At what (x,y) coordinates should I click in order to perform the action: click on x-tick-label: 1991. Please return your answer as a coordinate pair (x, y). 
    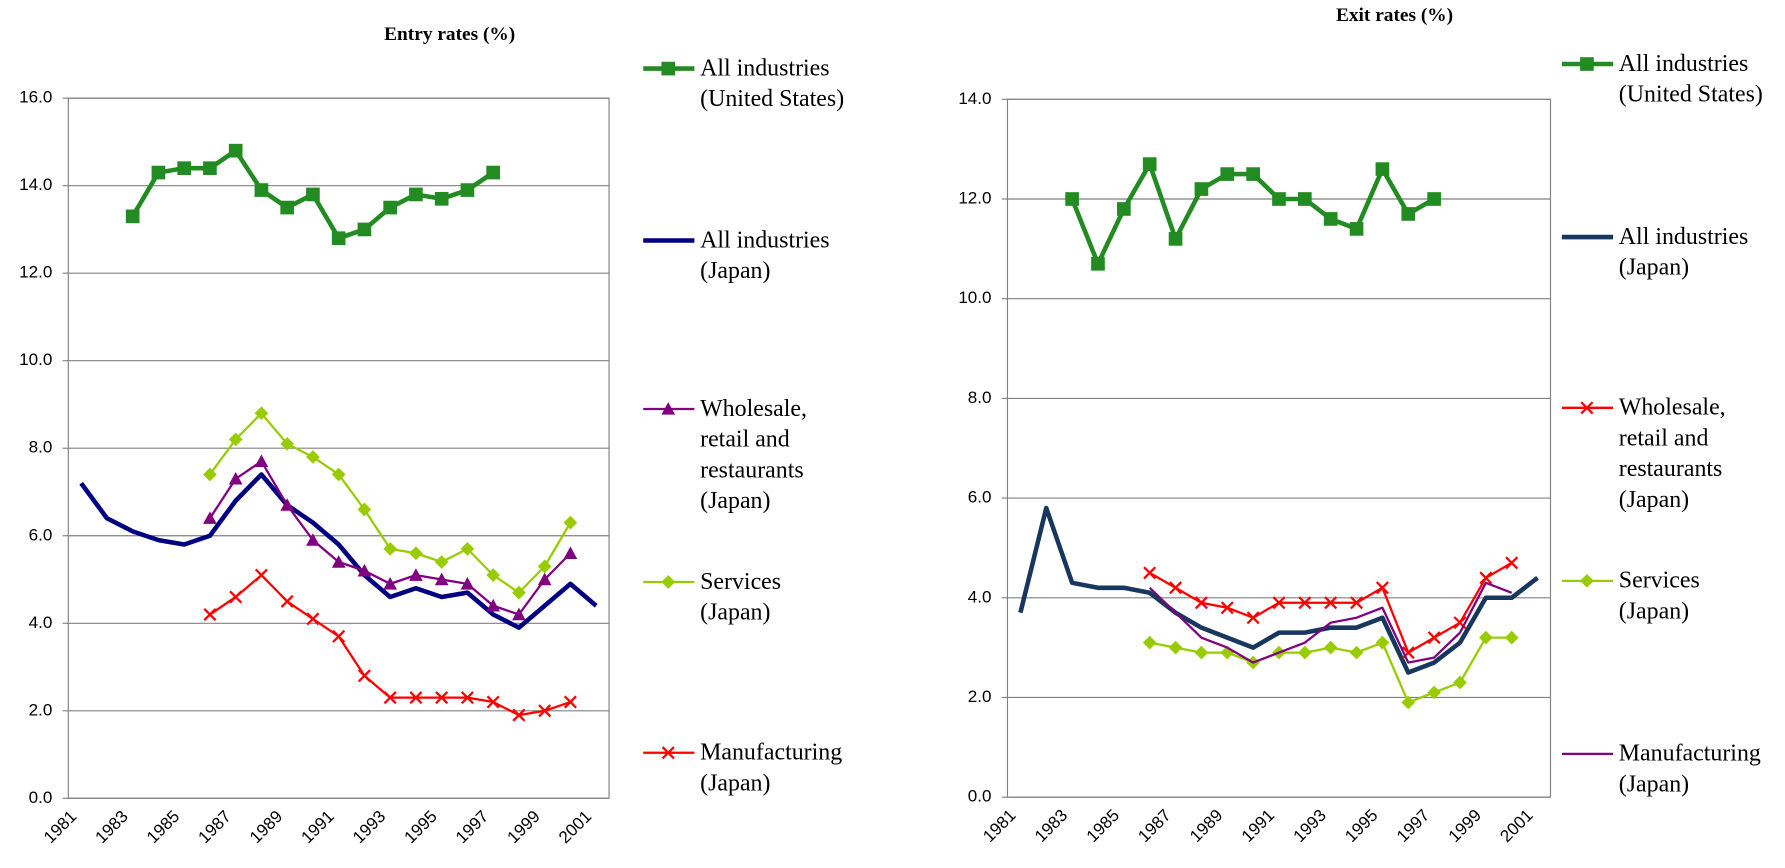
    Looking at the image, I should click on (1258, 826).